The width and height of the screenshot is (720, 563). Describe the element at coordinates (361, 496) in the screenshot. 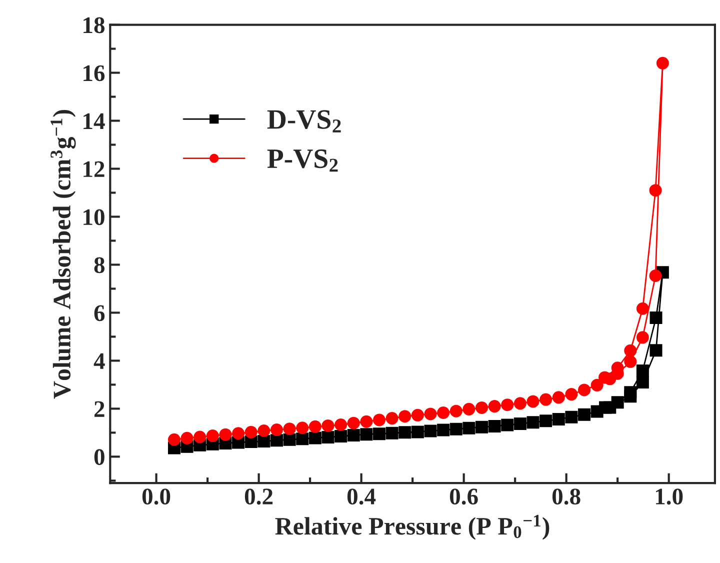

I see `x-tick-label: 0.4` at that location.